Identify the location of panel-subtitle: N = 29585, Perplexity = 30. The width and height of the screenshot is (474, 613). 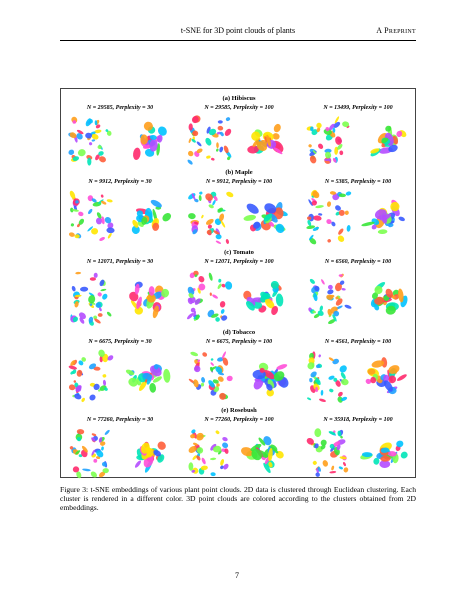
(120, 108).